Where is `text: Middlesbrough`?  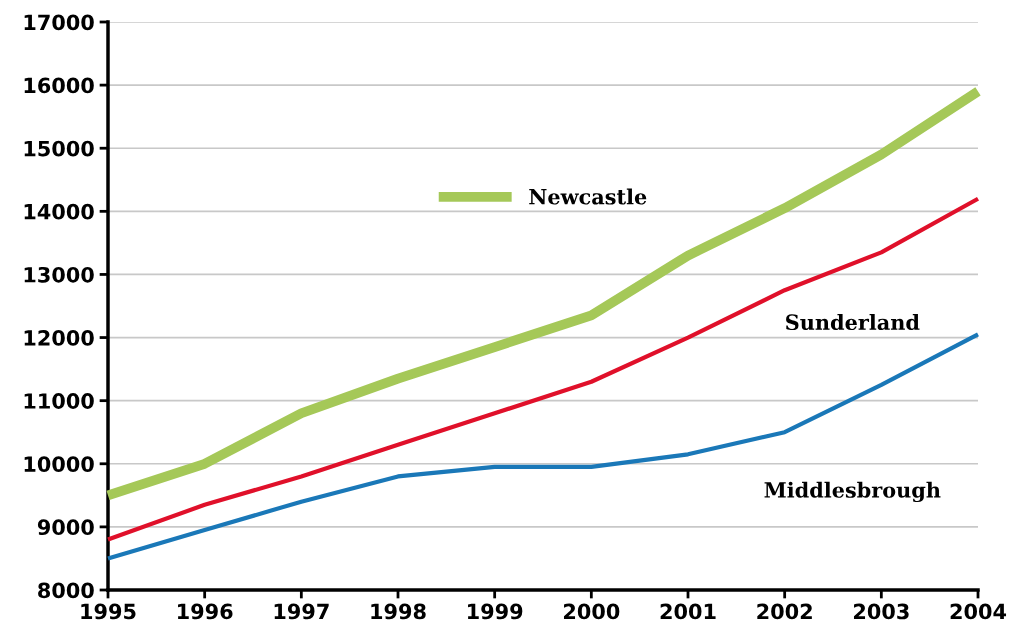
text: Middlesbrough is located at coordinates (852, 492).